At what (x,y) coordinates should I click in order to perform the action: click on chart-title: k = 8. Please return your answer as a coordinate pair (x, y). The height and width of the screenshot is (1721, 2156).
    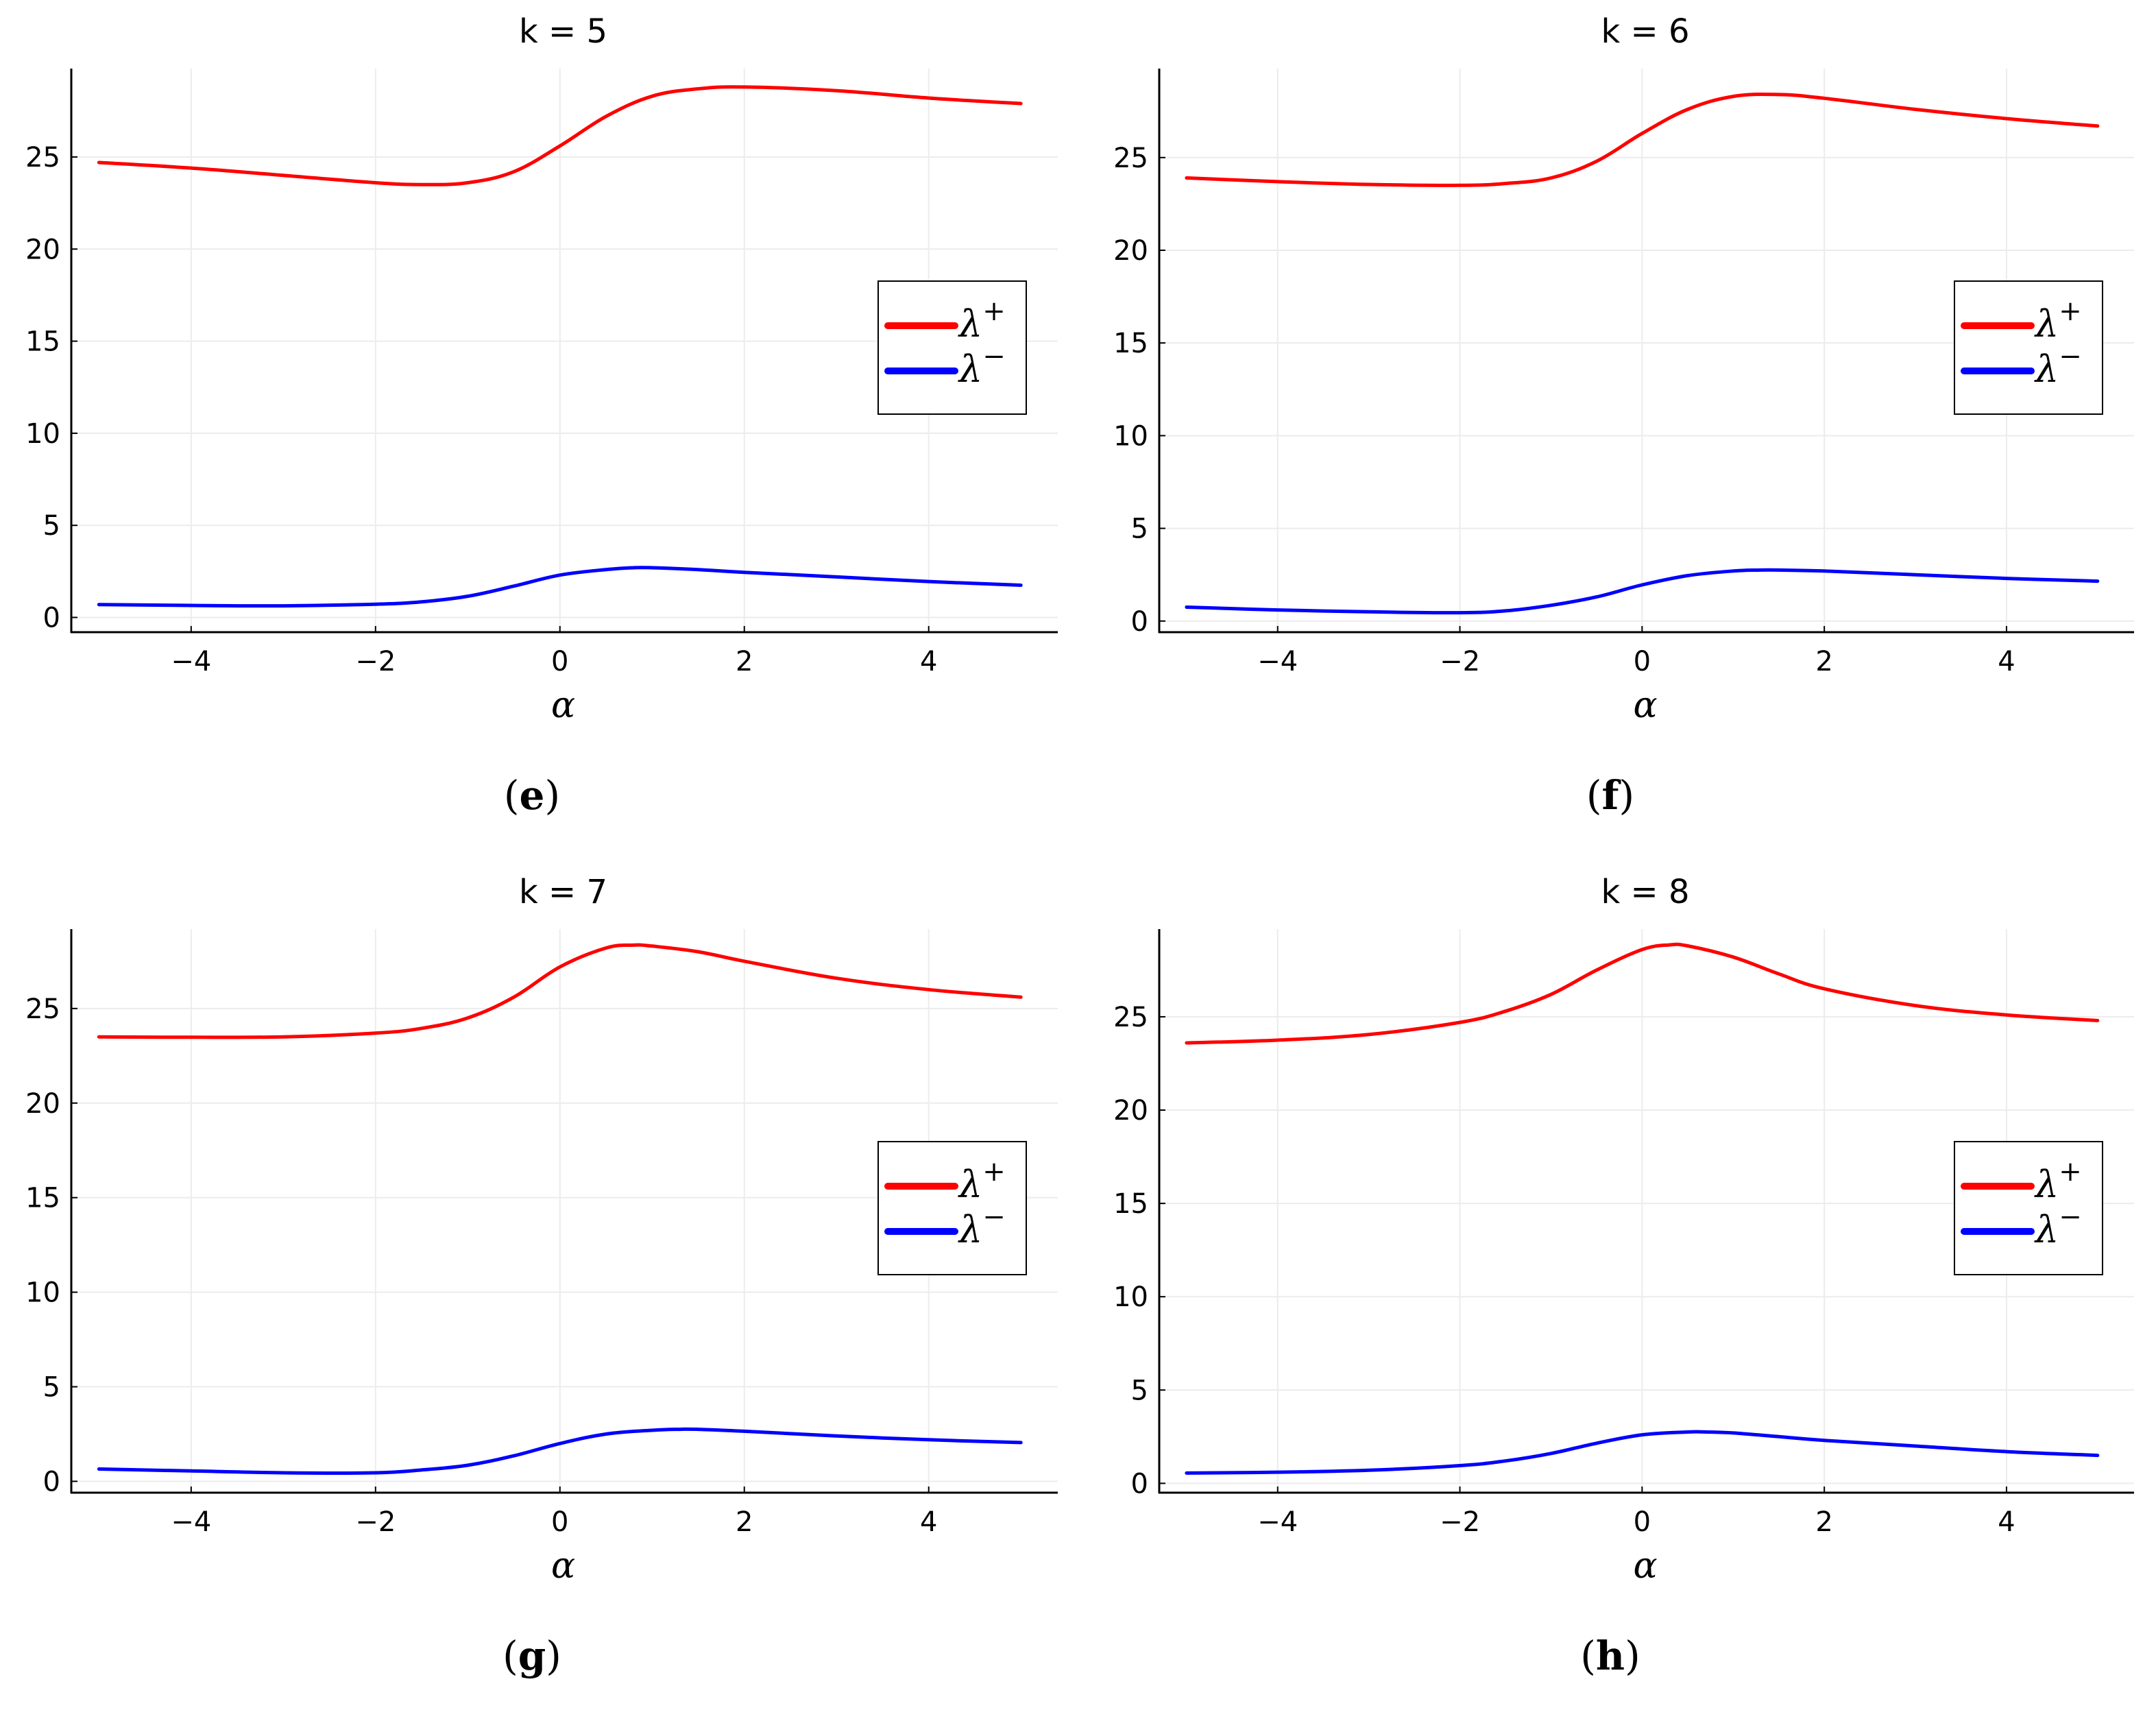
    Looking at the image, I should click on (1645, 892).